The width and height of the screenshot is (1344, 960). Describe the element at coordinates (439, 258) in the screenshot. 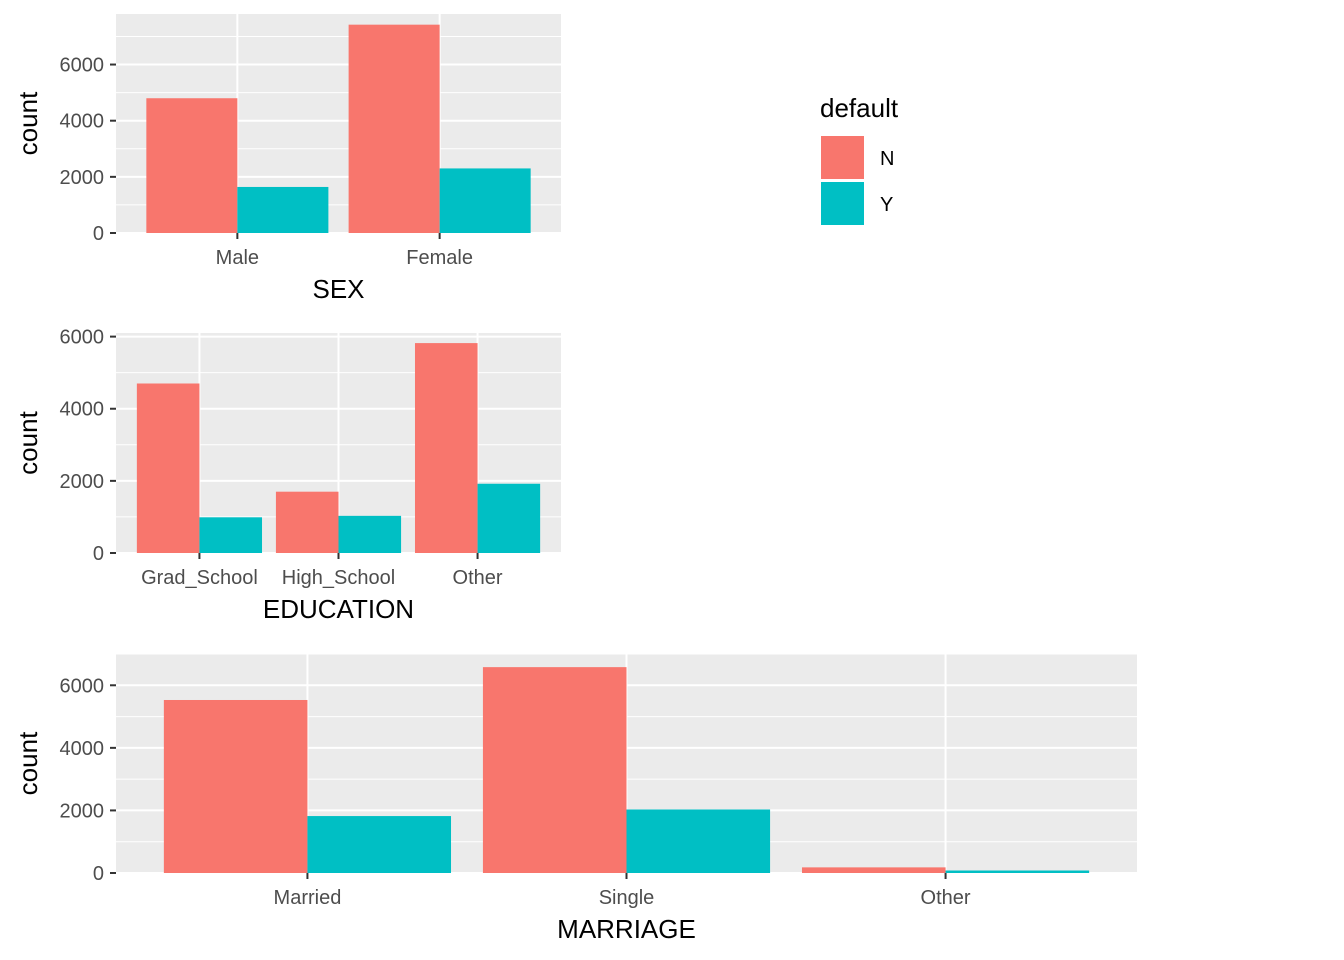

I see `x-tick-label: Female` at that location.